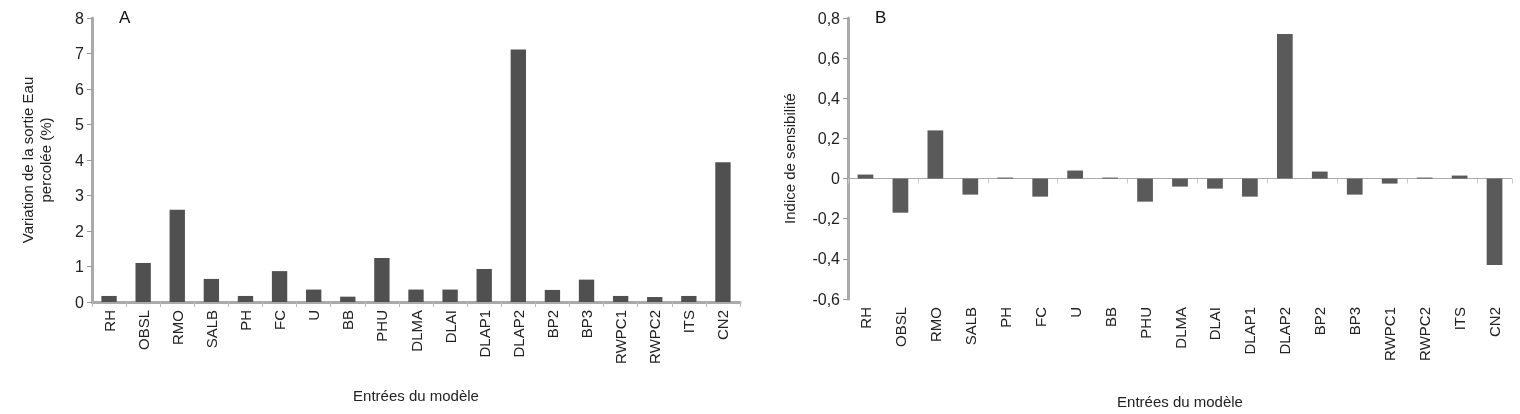  I want to click on y-tick-label: 7, so click(80, 53).